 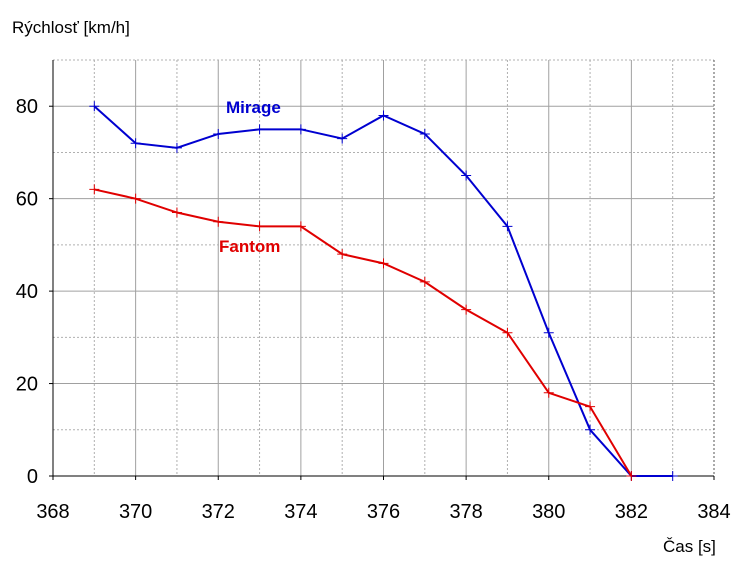 What do you see at coordinates (52, 512) in the screenshot?
I see `x-tick-label: 368` at bounding box center [52, 512].